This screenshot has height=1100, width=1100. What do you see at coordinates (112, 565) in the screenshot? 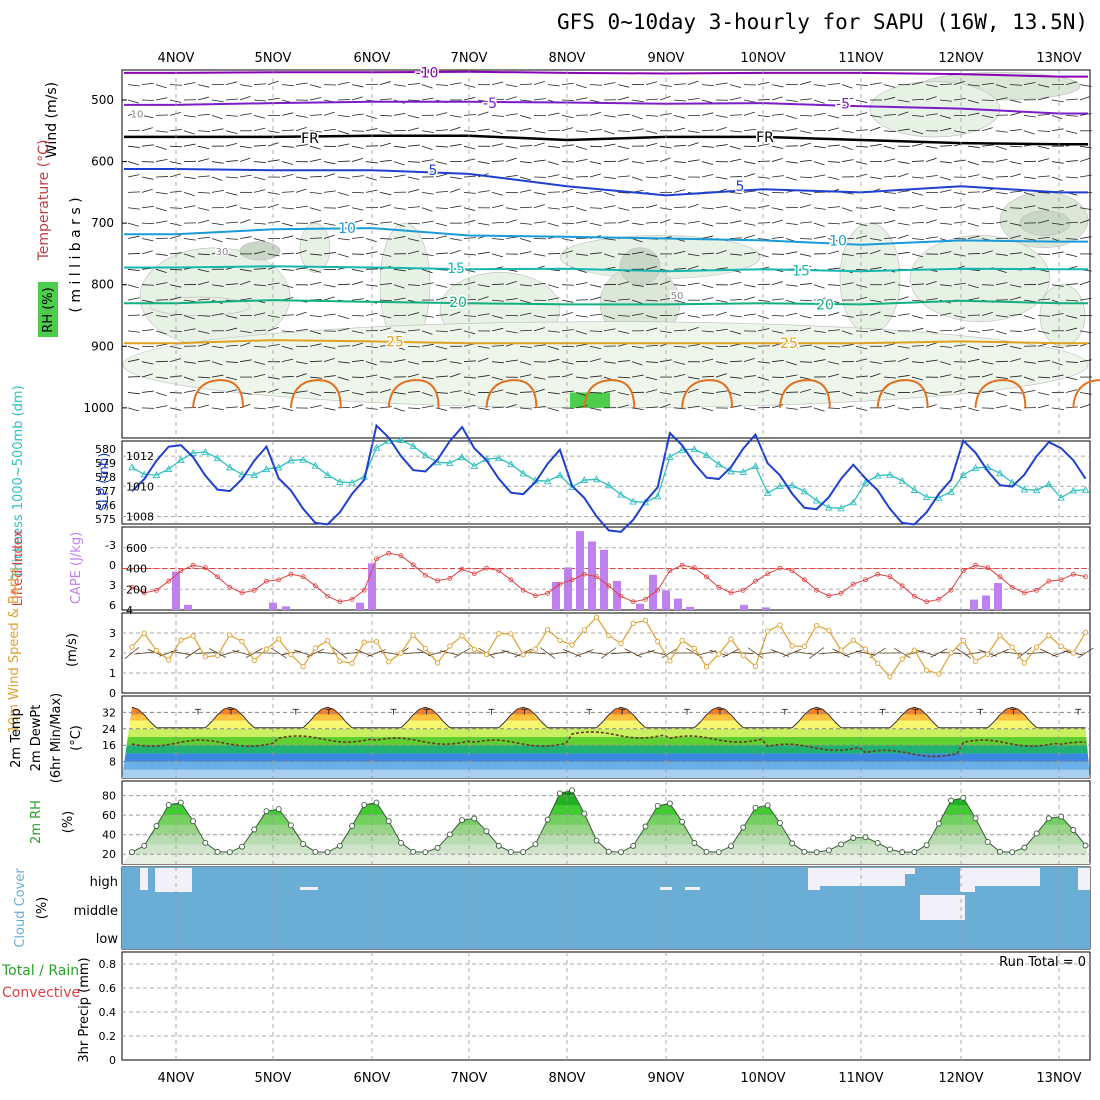
I see `lifted-tick-label: 0` at bounding box center [112, 565].